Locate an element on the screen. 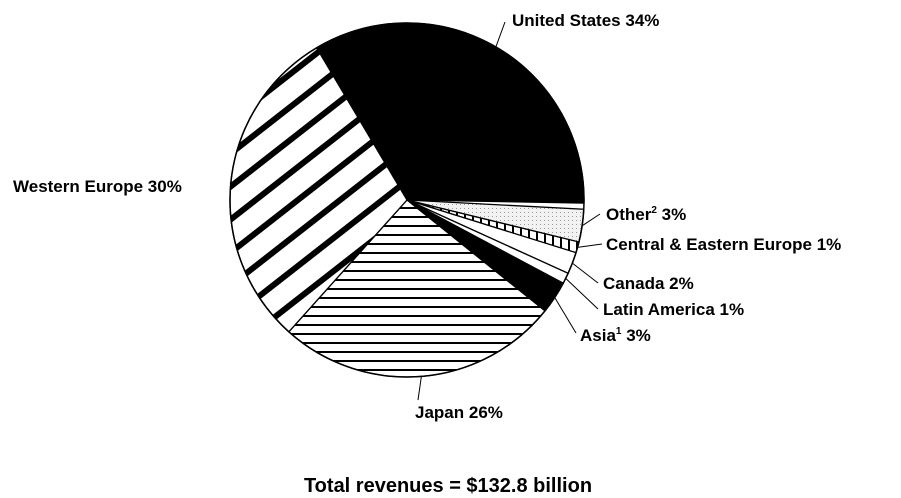 This screenshot has width=901, height=498. leader-line-us is located at coordinates (500, 34).